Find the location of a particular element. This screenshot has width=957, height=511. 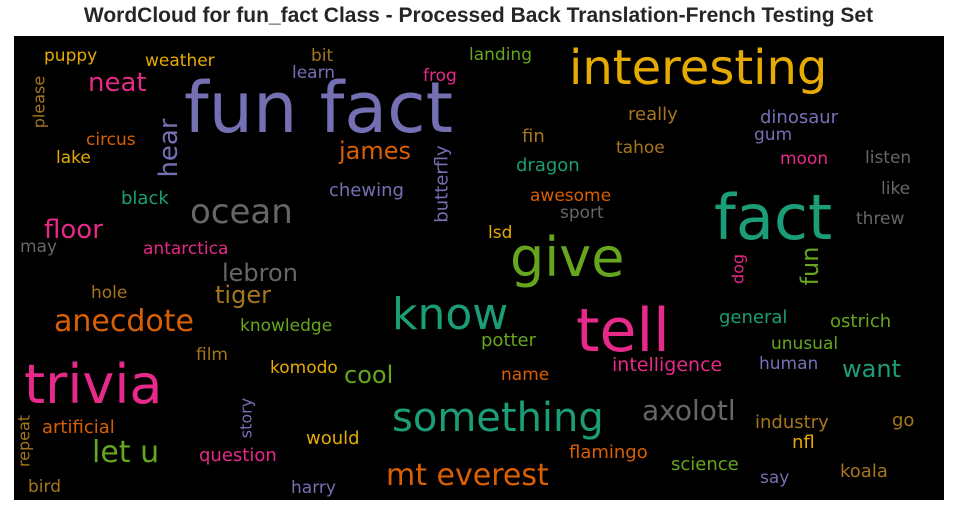

word-question: question is located at coordinates (238, 455).